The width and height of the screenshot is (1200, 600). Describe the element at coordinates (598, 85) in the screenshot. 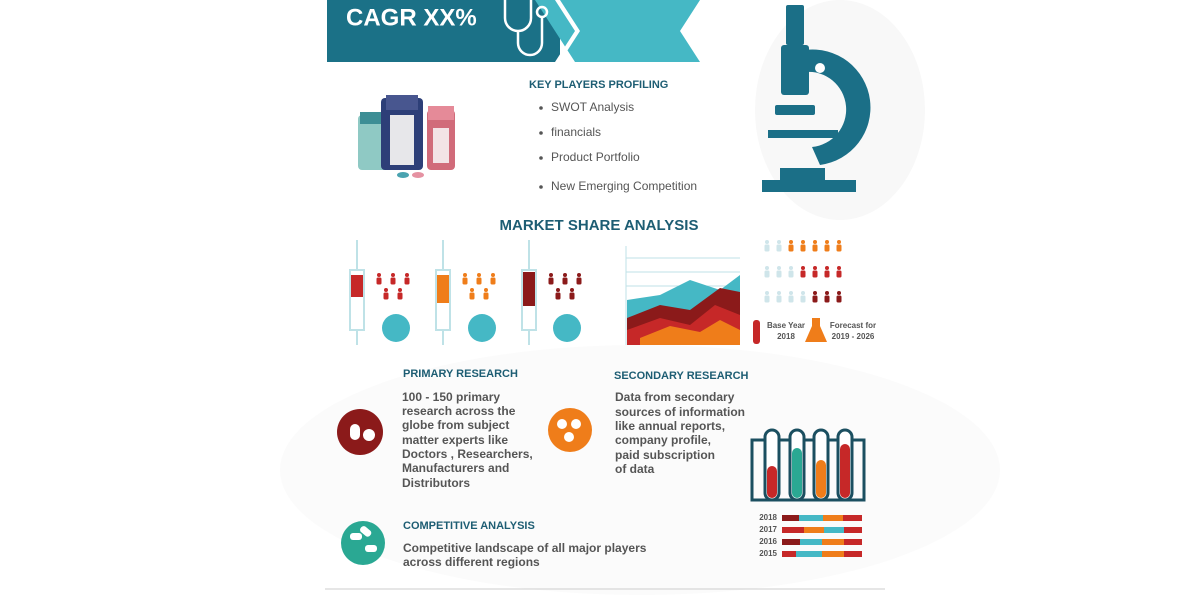

I see `key-players-heading: KEY PLAYERS PROFILING` at that location.